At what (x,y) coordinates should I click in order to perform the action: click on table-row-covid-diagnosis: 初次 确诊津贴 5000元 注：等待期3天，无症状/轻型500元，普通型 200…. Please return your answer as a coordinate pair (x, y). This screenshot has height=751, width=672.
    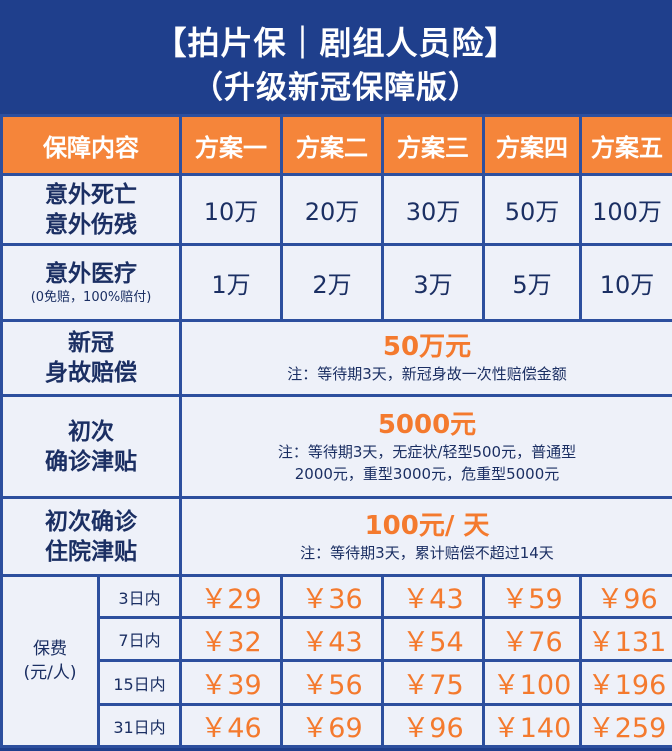
    Looking at the image, I should click on (336, 446).